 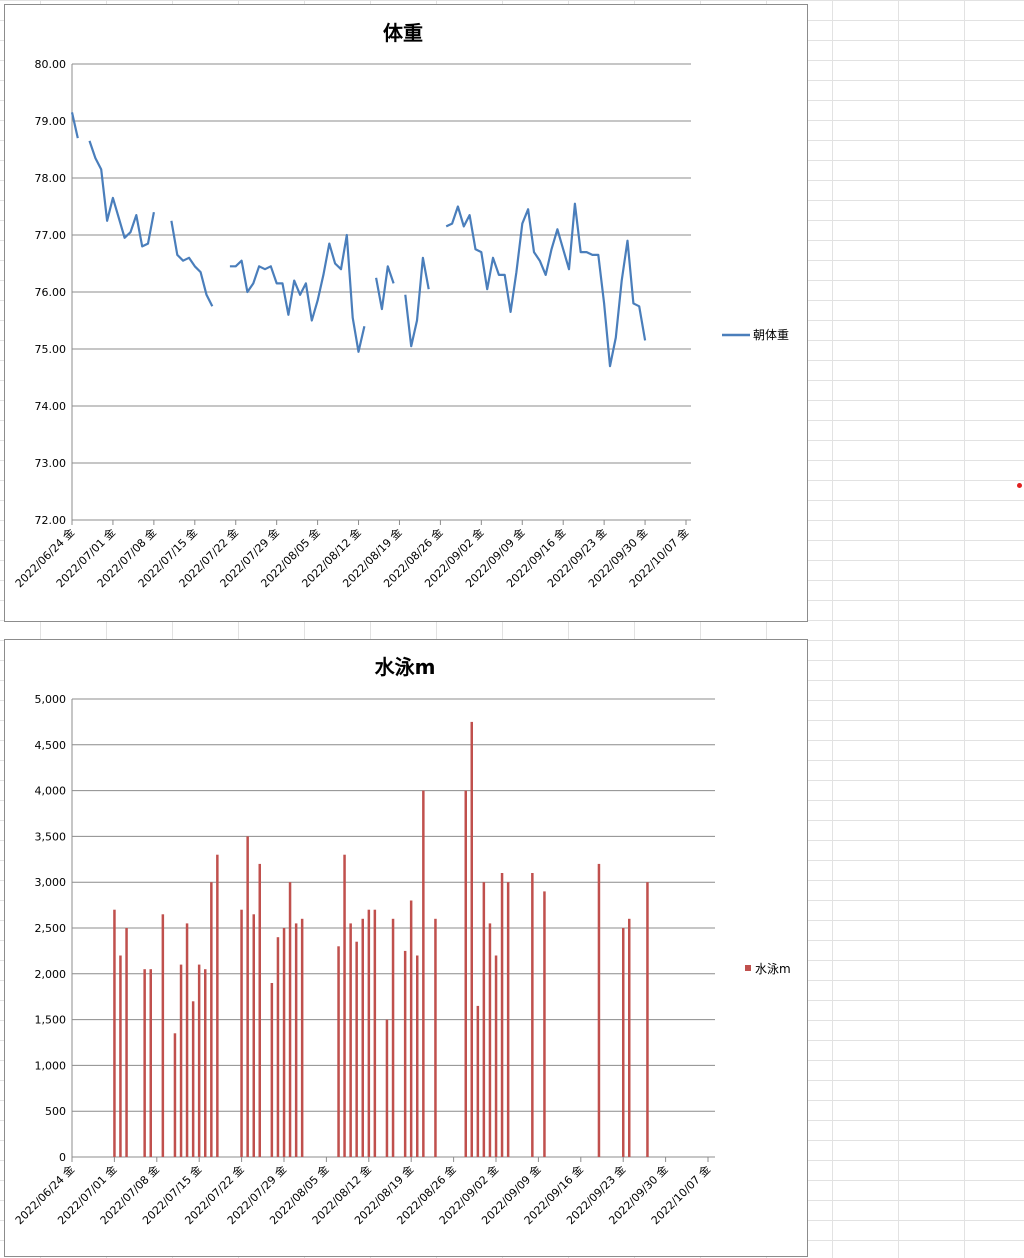 I want to click on stray-marker, so click(x=1019, y=485).